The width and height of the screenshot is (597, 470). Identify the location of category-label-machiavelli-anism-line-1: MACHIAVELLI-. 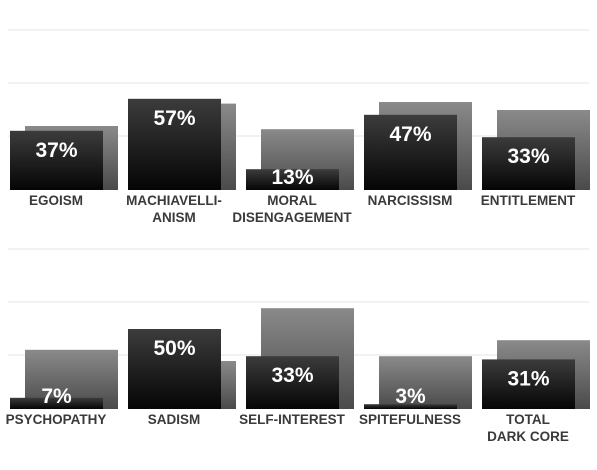
(174, 200).